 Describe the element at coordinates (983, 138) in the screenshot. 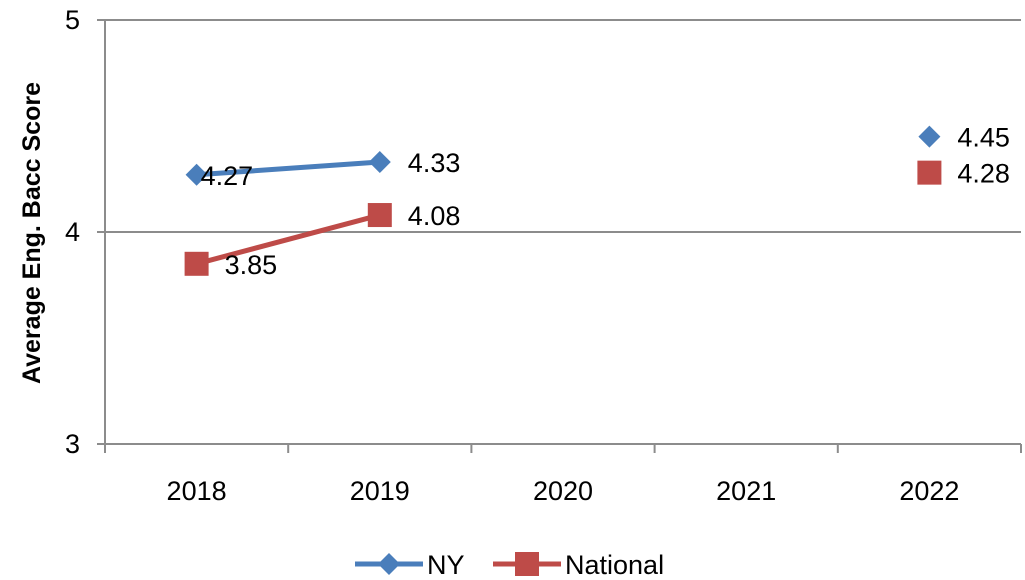

I see `data-label-ny-2022: 4.45` at that location.